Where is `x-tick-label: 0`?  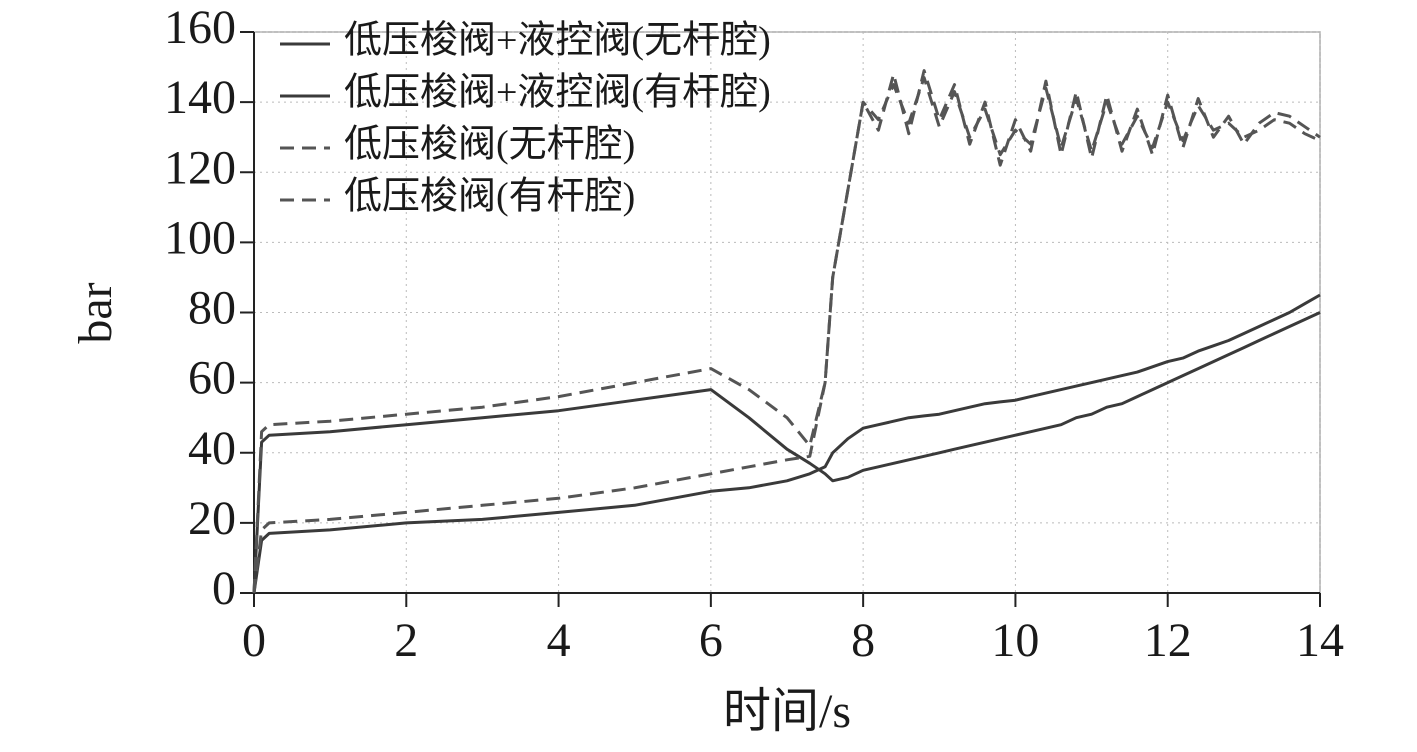
x-tick-label: 0 is located at coordinates (254, 640).